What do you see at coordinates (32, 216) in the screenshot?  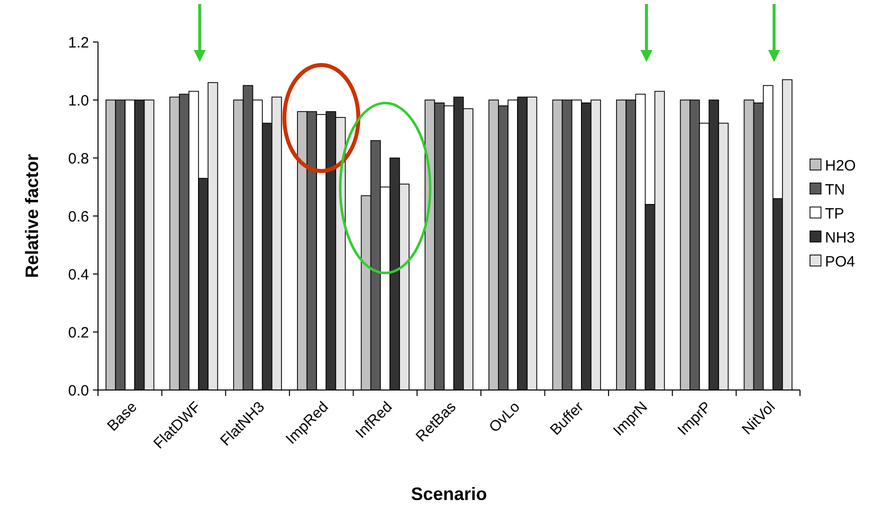 I see `y-axis-title: Relative factor` at bounding box center [32, 216].